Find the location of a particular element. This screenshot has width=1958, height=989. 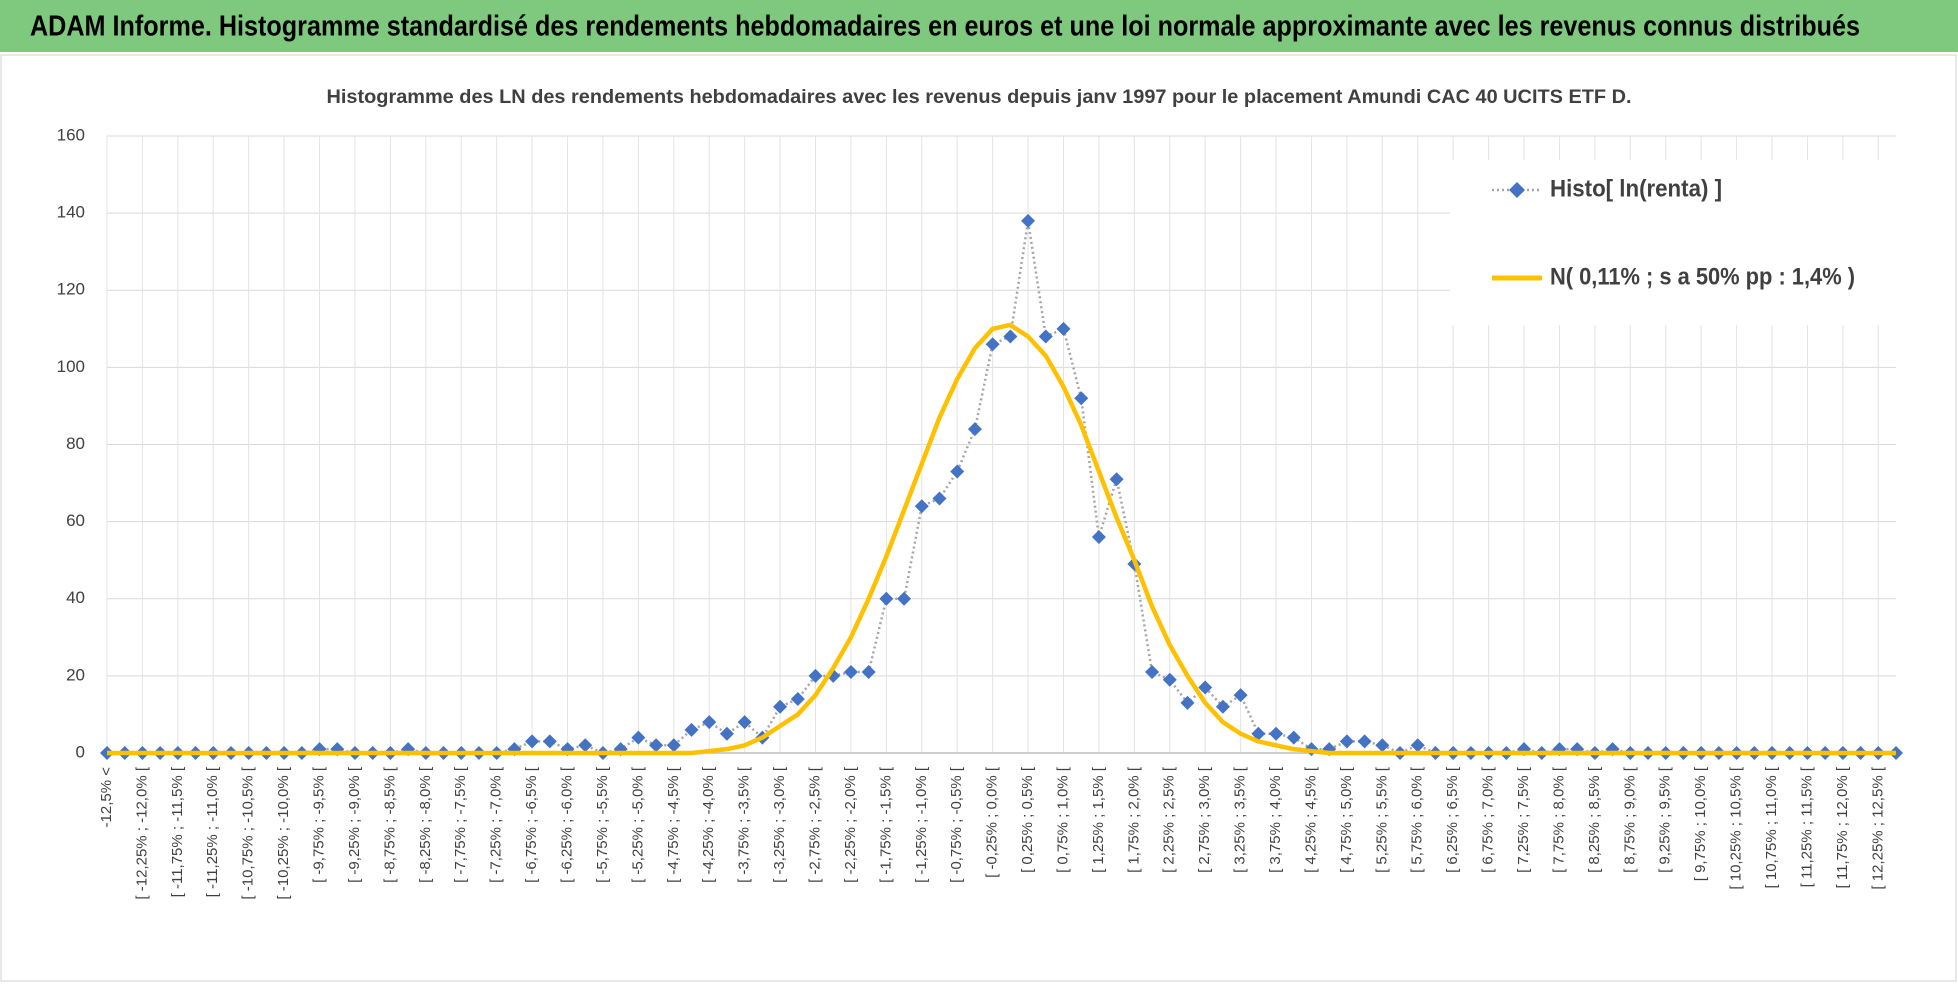

x-tick-label: [ 8,25% ; 8,5% [ is located at coordinates (1594, 819).